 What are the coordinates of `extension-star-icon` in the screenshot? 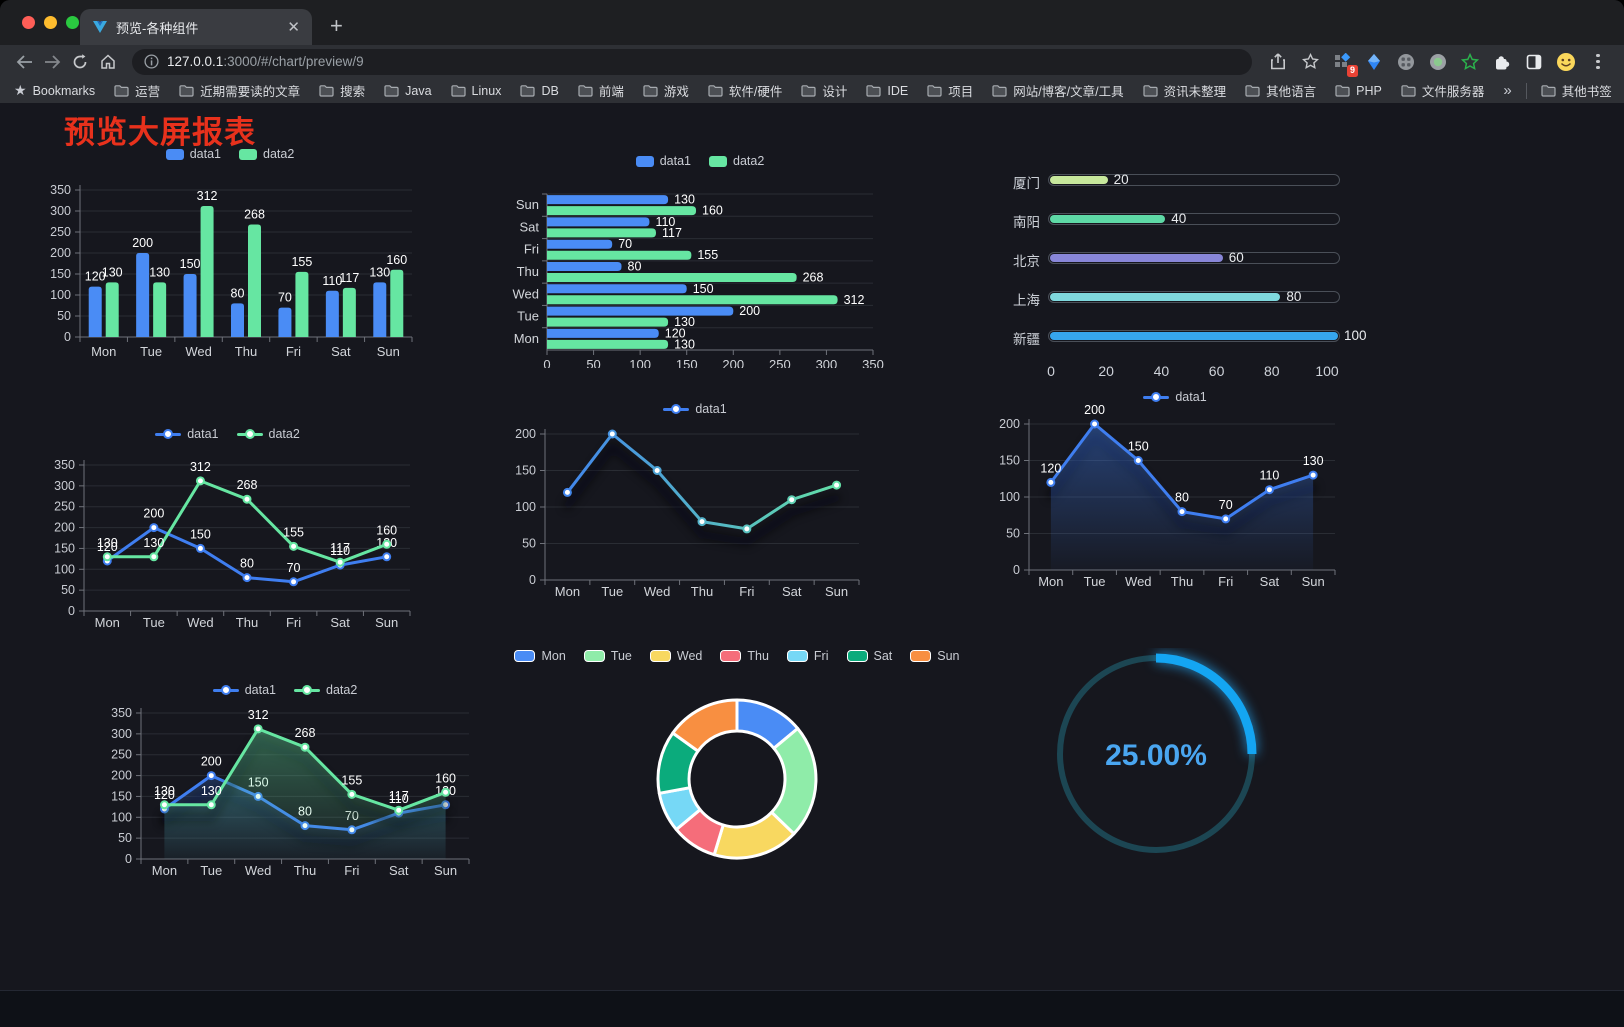 It's located at (1470, 62).